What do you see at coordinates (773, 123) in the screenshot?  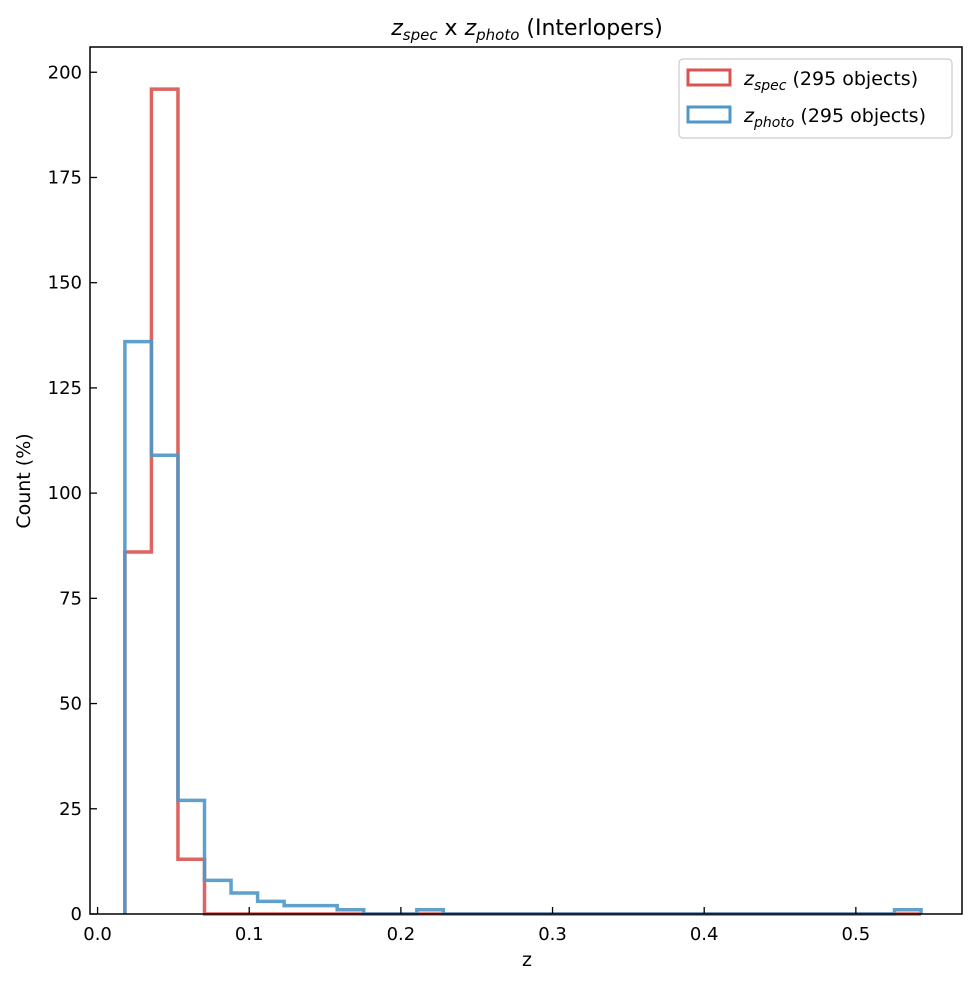 I see `legend-photo-subscript: photo` at bounding box center [773, 123].